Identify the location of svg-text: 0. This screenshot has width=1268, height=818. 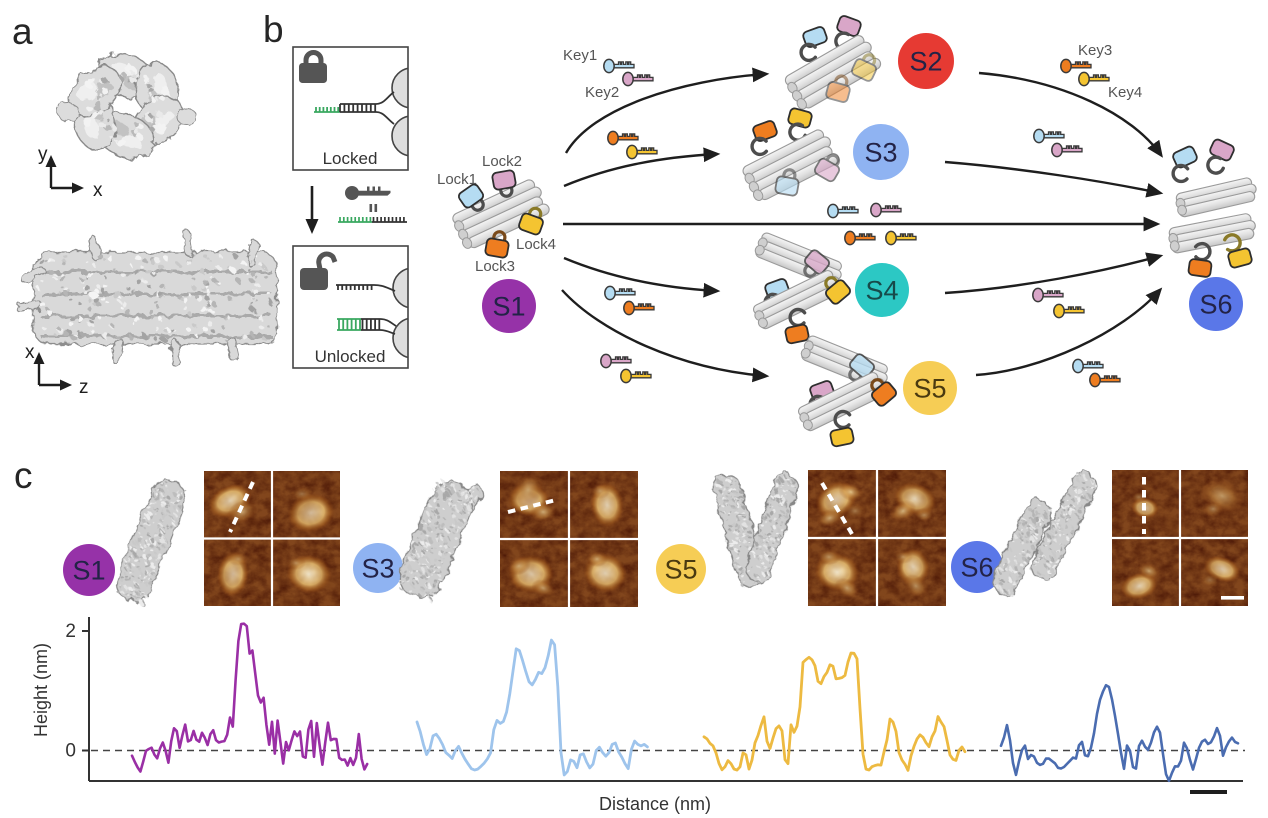
(70, 751).